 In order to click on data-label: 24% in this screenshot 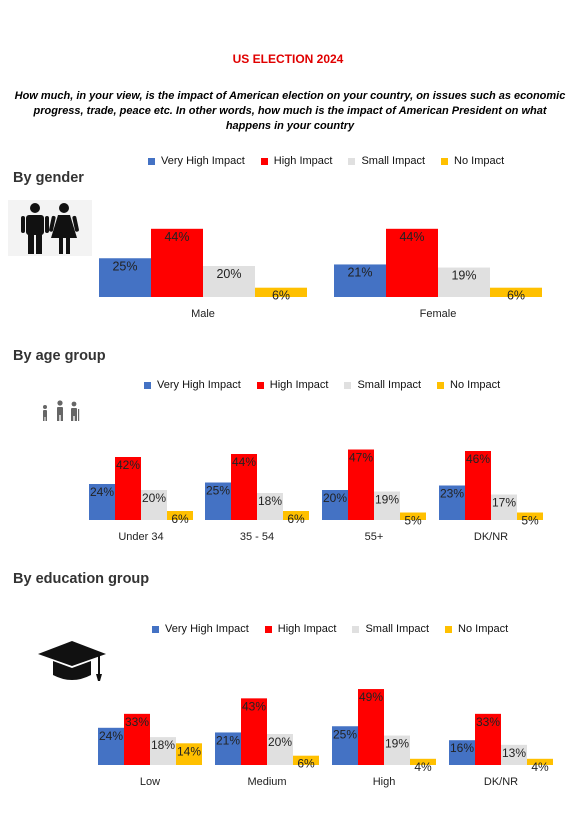, I will do `click(102, 492)`.